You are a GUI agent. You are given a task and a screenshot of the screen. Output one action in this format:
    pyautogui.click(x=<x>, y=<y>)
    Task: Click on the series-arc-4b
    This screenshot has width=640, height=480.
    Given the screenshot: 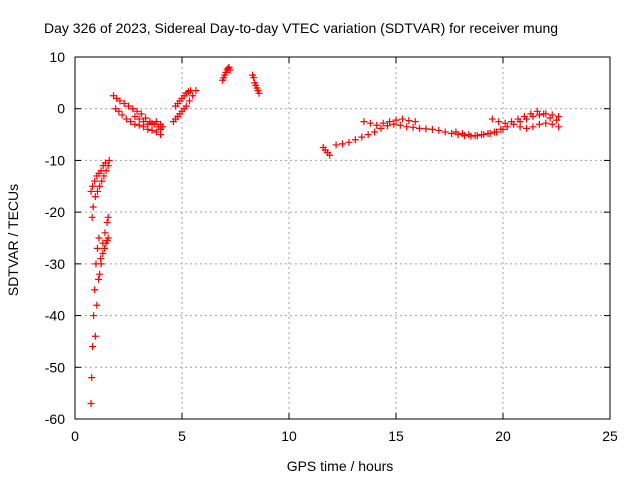 What is the action you would take?
    pyautogui.click(x=183, y=98)
    